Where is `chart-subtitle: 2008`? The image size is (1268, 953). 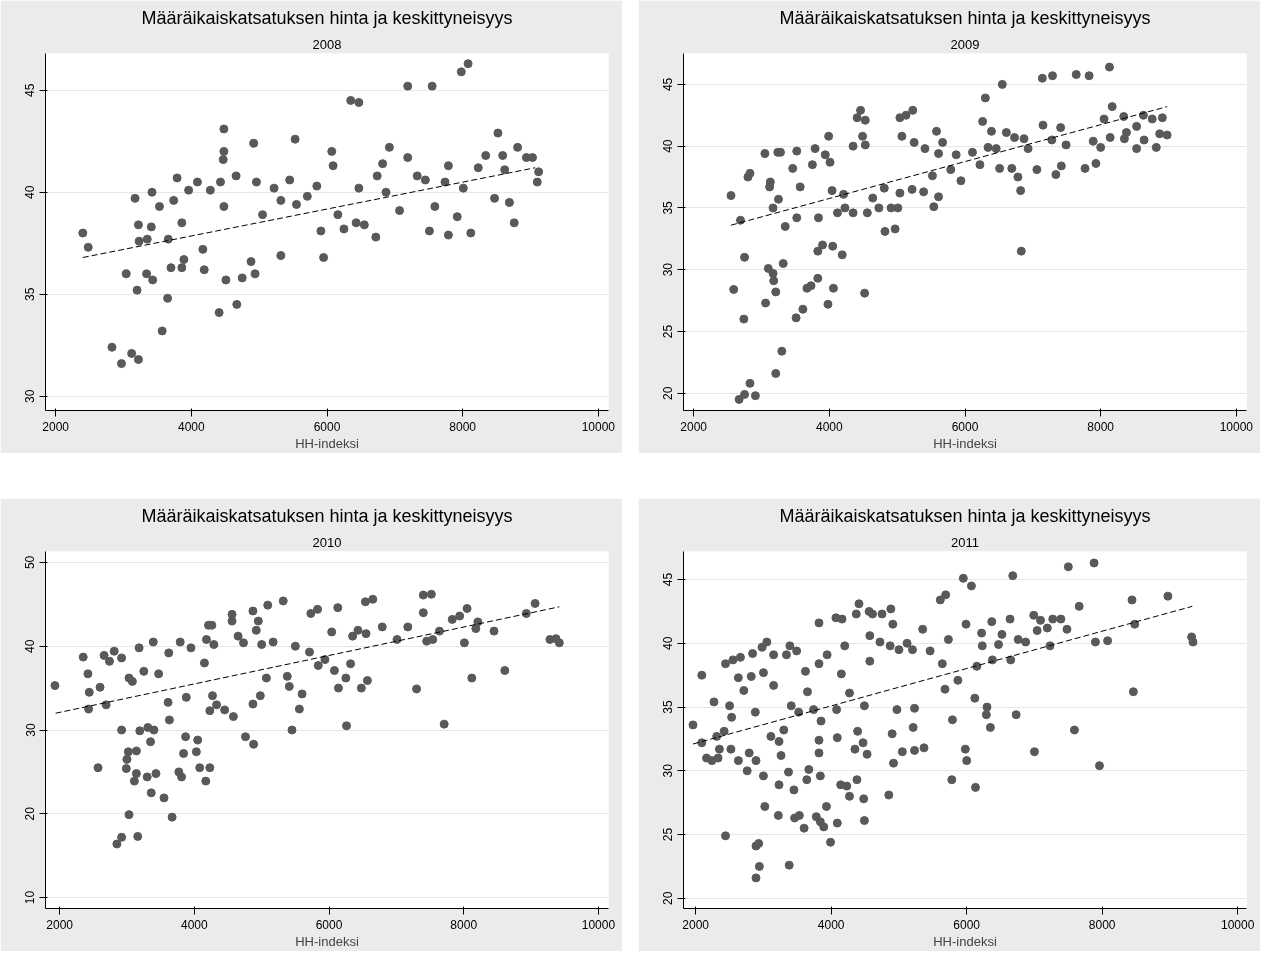 chart-subtitle: 2008 is located at coordinates (327, 44).